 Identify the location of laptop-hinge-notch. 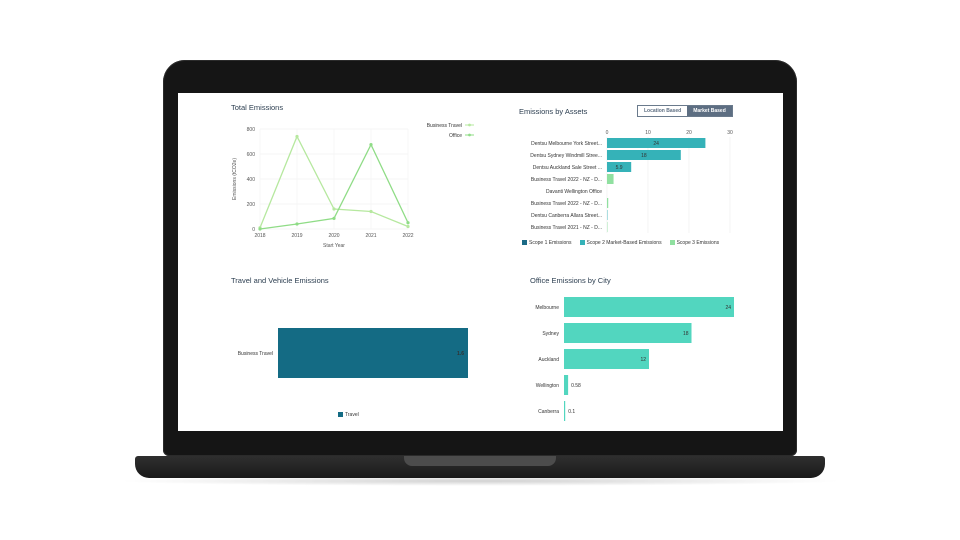
(480, 461).